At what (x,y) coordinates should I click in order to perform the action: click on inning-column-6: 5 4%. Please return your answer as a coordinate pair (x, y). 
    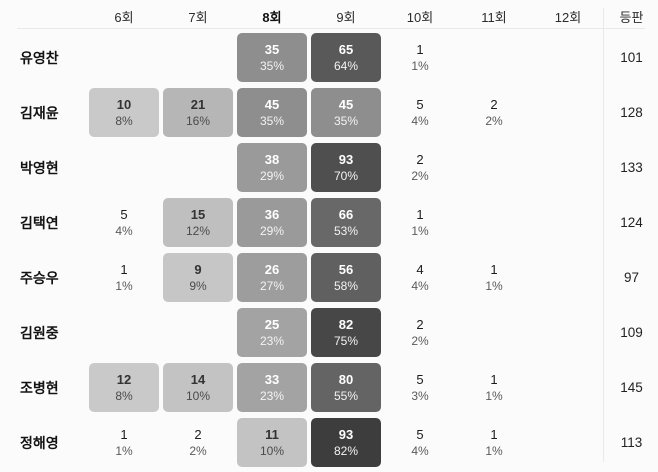
    Looking at the image, I should click on (124, 222).